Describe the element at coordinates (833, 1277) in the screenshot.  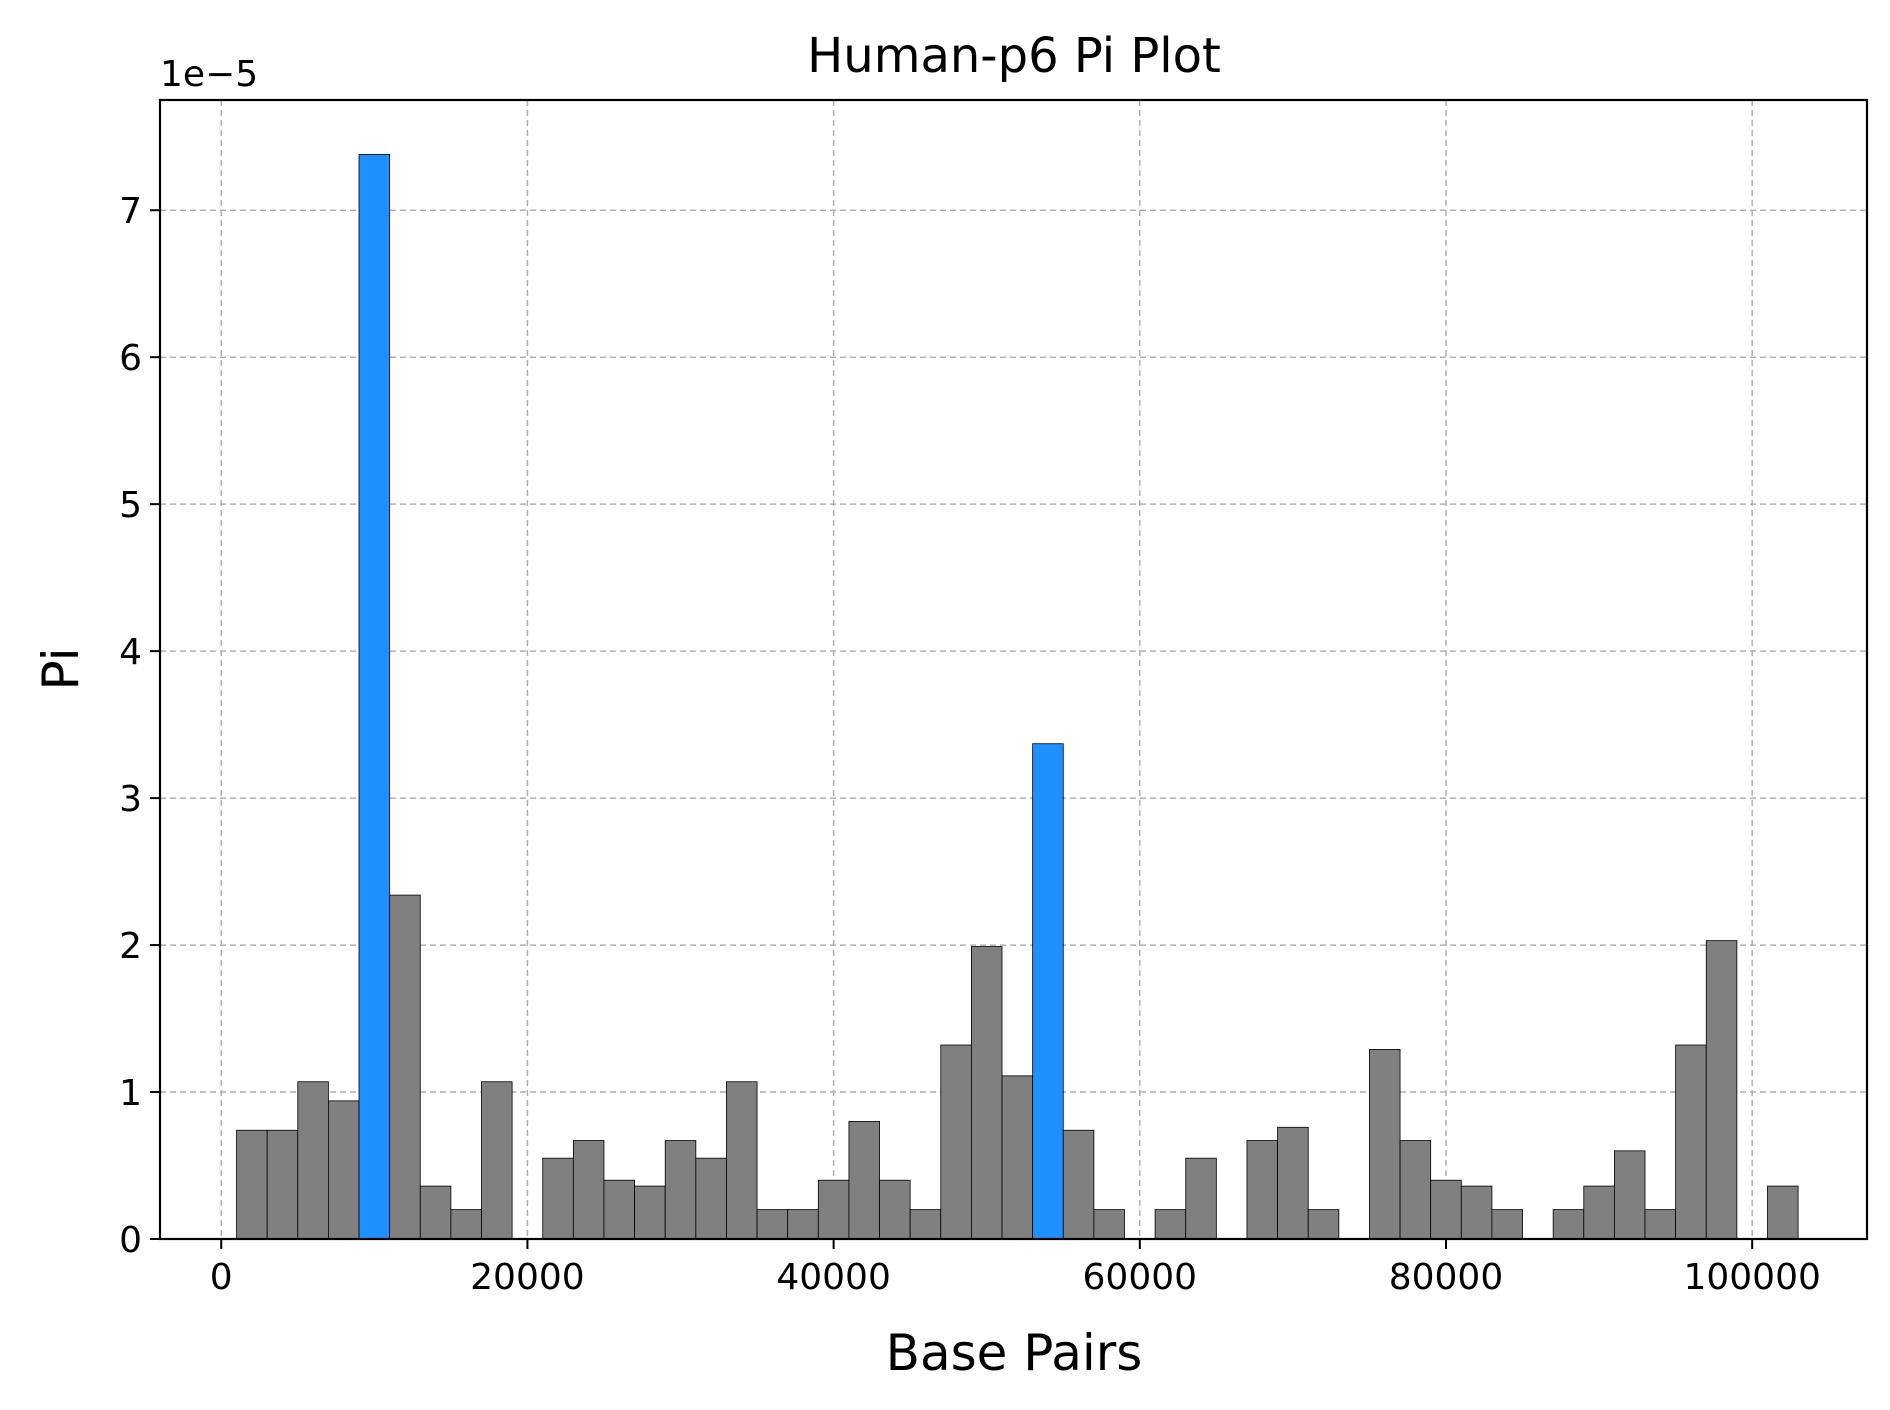
I see `x-tick-label: 40000` at that location.